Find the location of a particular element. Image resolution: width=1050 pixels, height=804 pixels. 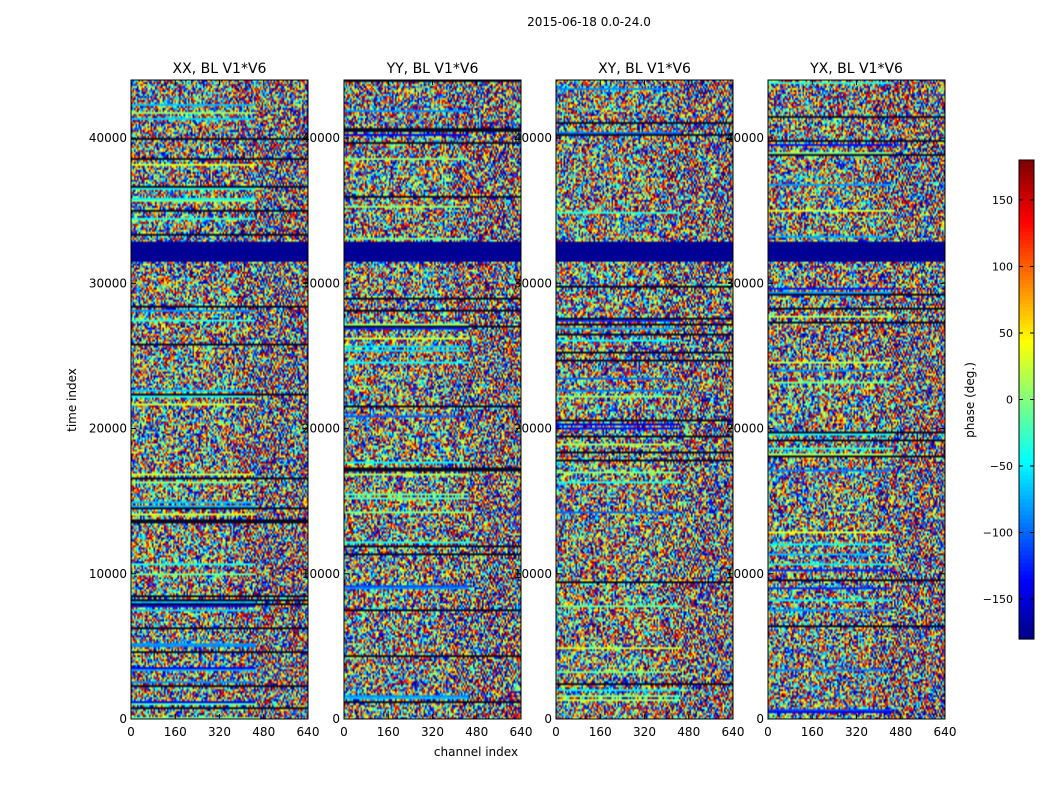

colorbar-tick-label: 0 is located at coordinates (1009, 400).